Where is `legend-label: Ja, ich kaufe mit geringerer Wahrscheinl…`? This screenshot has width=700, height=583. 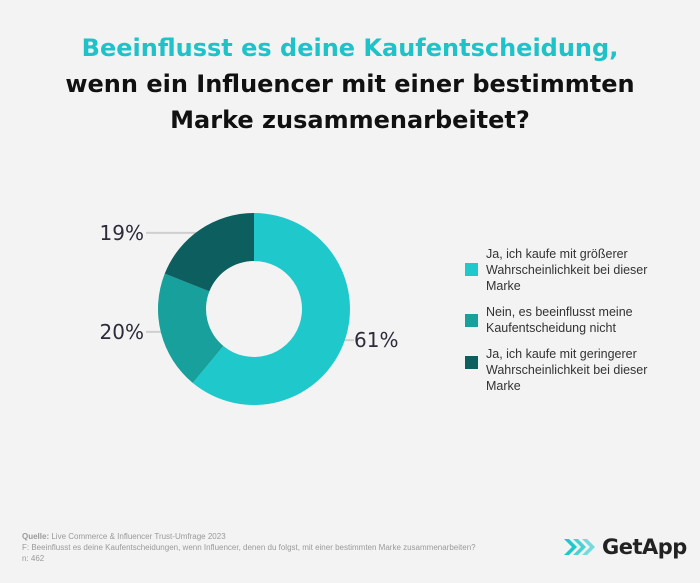
legend-label: Ja, ich kaufe mit geringerer Wahrscheinl… is located at coordinates (567, 370).